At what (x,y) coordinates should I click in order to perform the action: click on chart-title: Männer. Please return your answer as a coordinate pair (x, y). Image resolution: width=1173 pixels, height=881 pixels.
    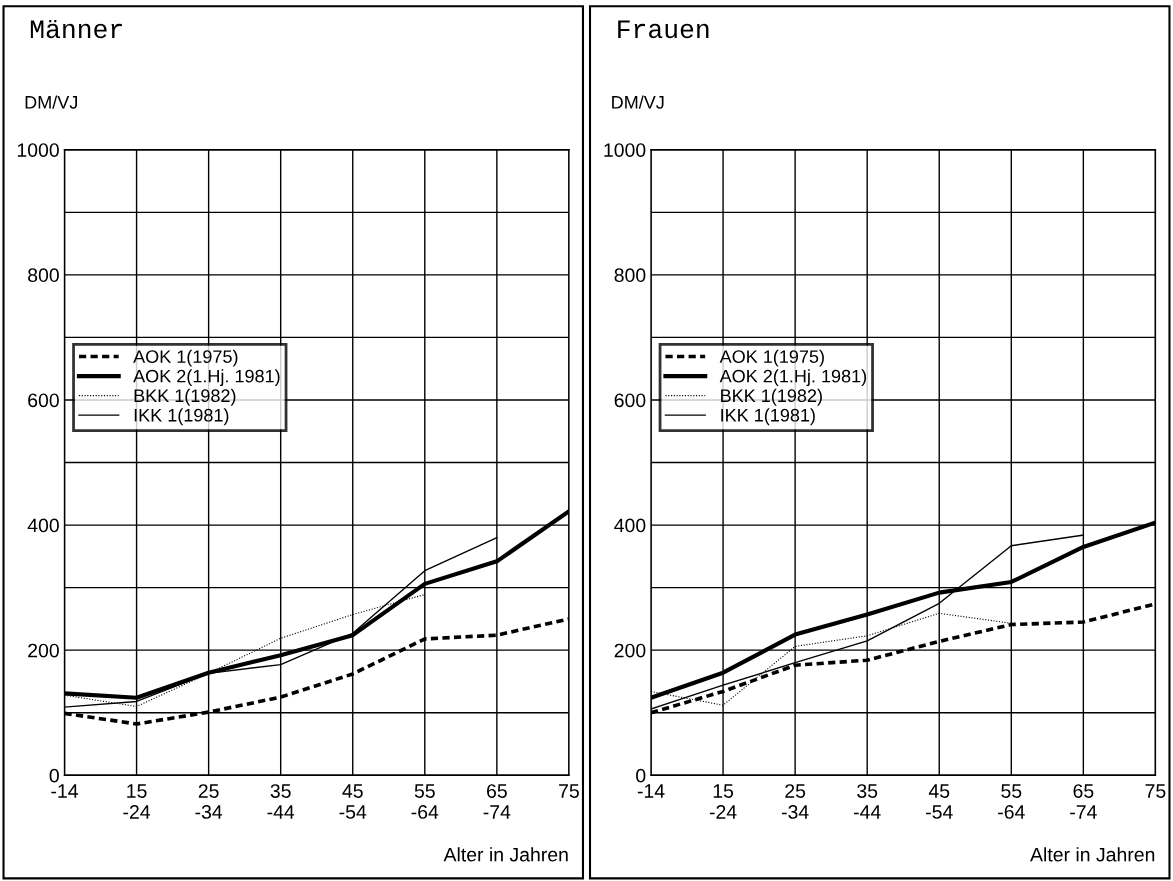
    Looking at the image, I should click on (76, 29).